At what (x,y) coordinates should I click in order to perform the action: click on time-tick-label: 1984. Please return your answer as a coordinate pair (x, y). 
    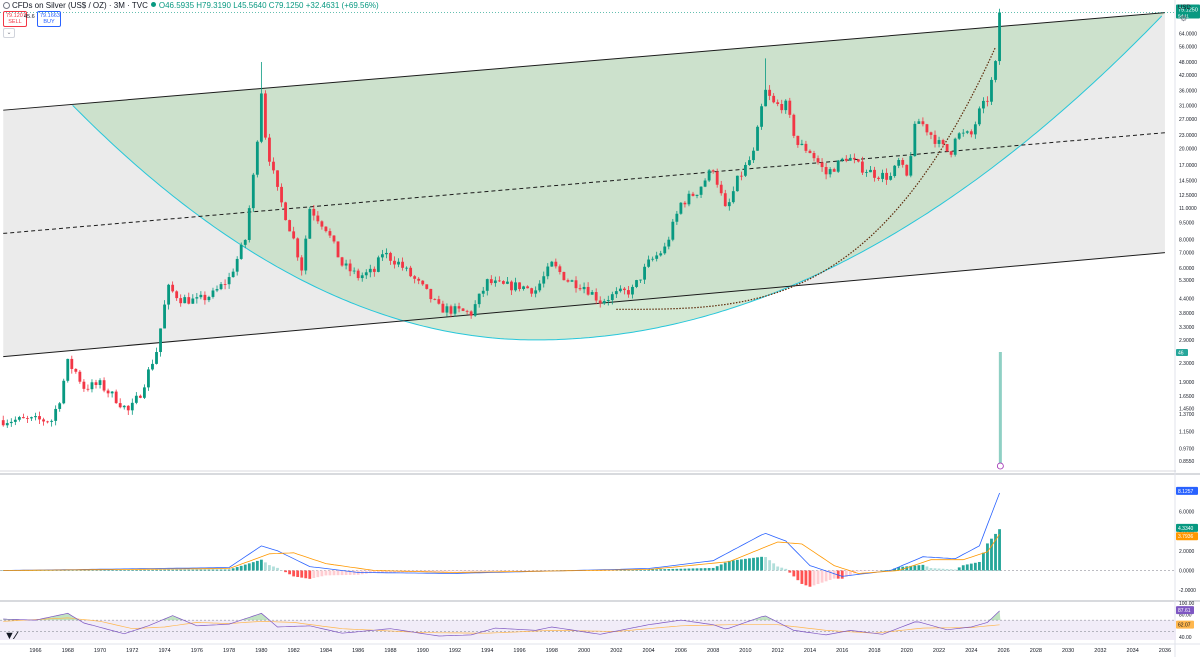
    Looking at the image, I should click on (326, 651).